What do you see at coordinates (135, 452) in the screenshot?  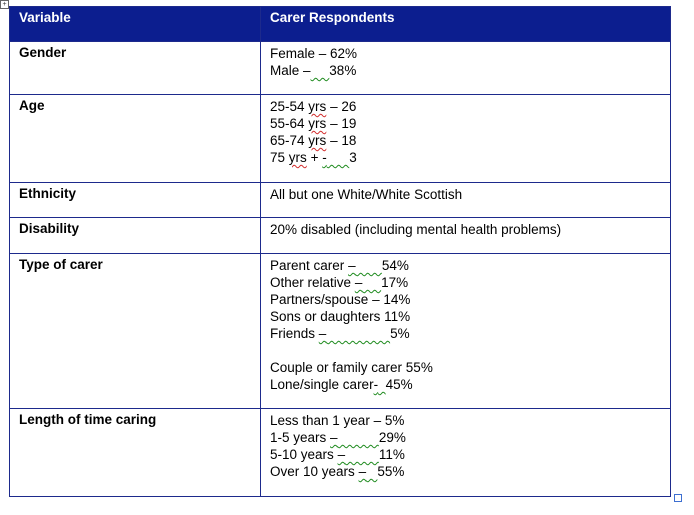 I see `row-label-length-of-time-caring: Length of time caring` at bounding box center [135, 452].